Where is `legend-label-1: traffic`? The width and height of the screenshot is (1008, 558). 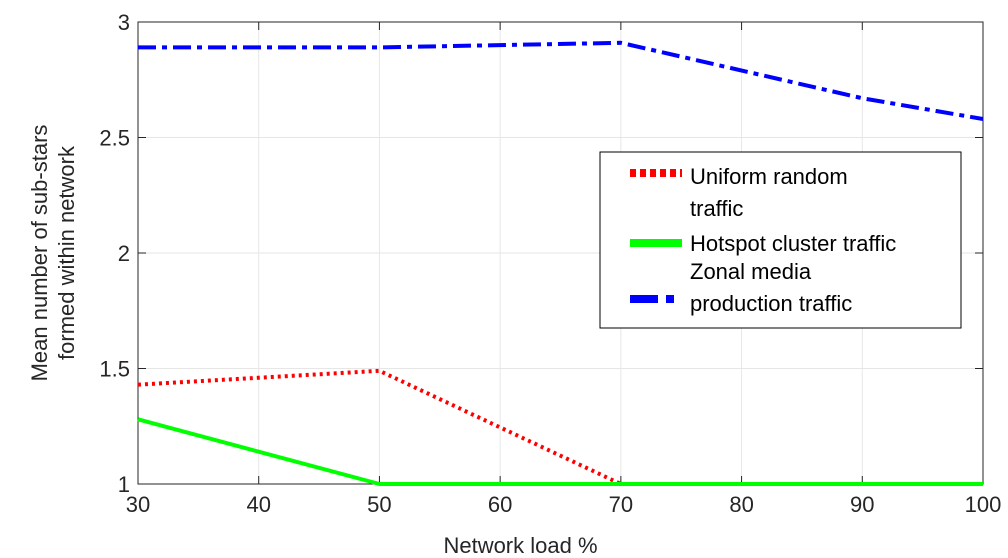 legend-label-1: traffic is located at coordinates (716, 208).